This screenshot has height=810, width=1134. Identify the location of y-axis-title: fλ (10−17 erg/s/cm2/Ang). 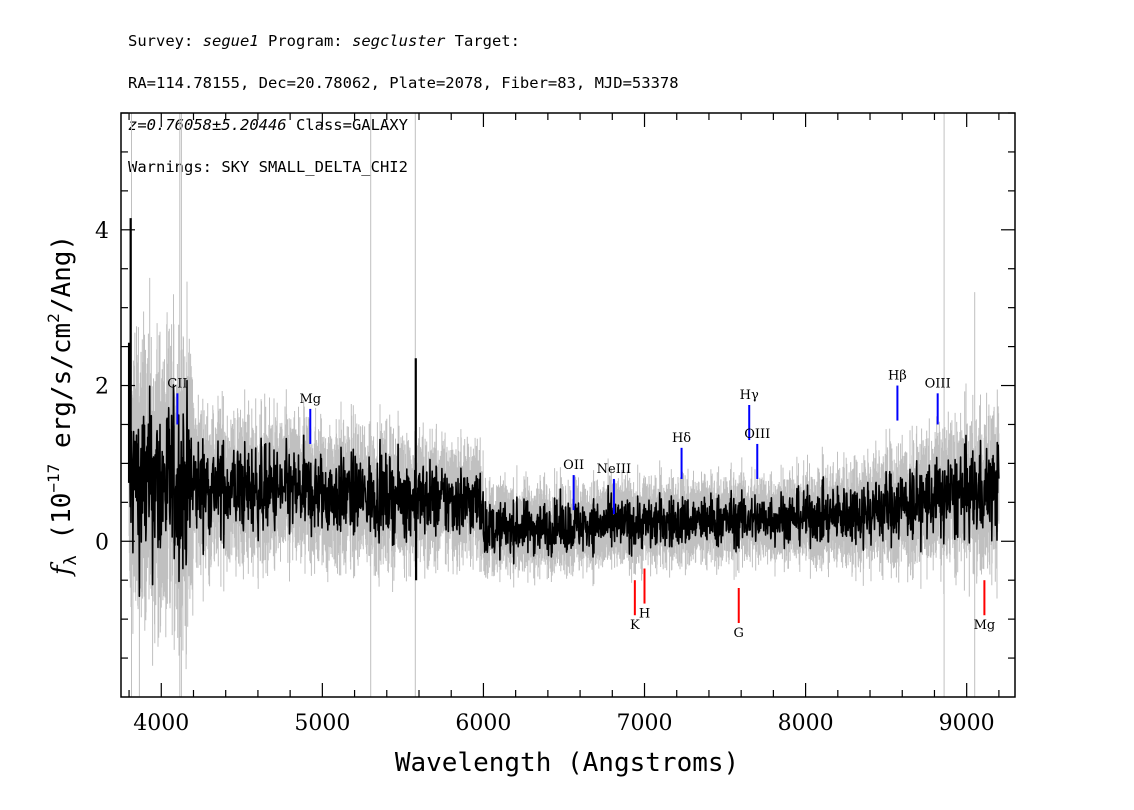
(62, 406).